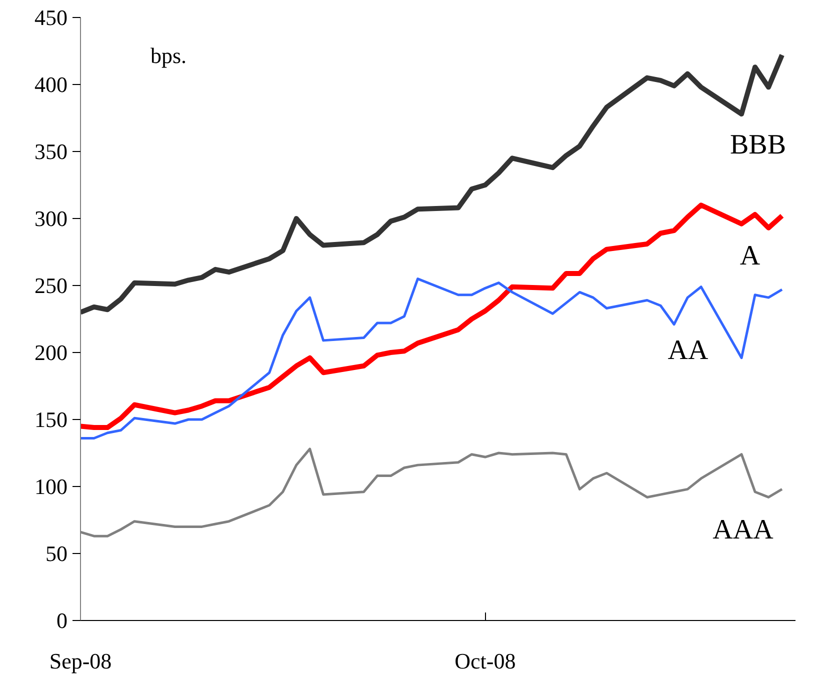 This screenshot has height=684, width=813. What do you see at coordinates (51, 218) in the screenshot?
I see `y-tick-label: 300` at bounding box center [51, 218].